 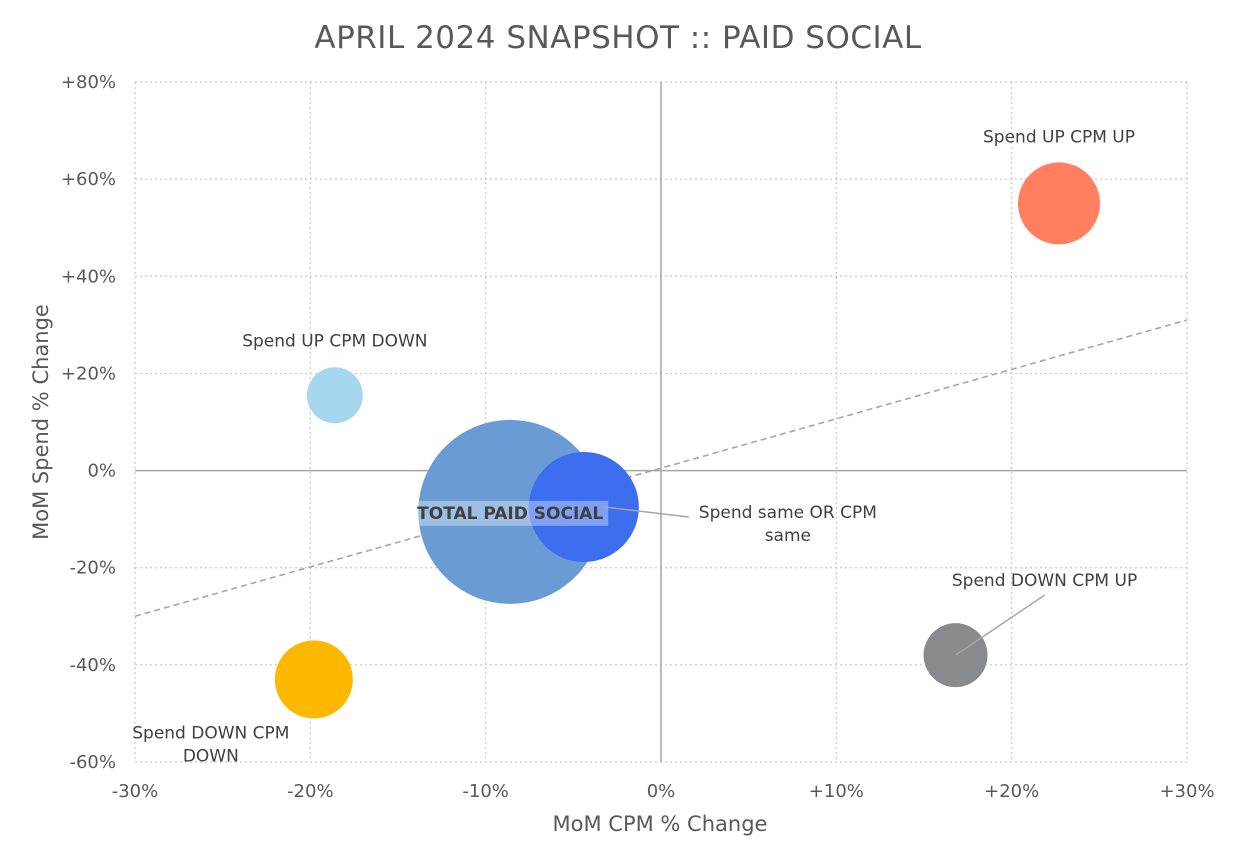 I want to click on bubble-label: Spend DOWN CPM DOWN, so click(x=210, y=744).